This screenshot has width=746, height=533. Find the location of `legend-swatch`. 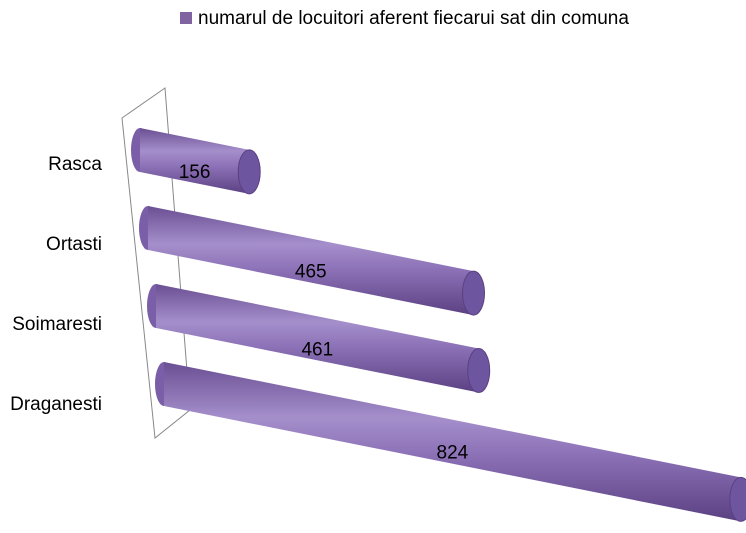

legend-swatch is located at coordinates (186, 18).